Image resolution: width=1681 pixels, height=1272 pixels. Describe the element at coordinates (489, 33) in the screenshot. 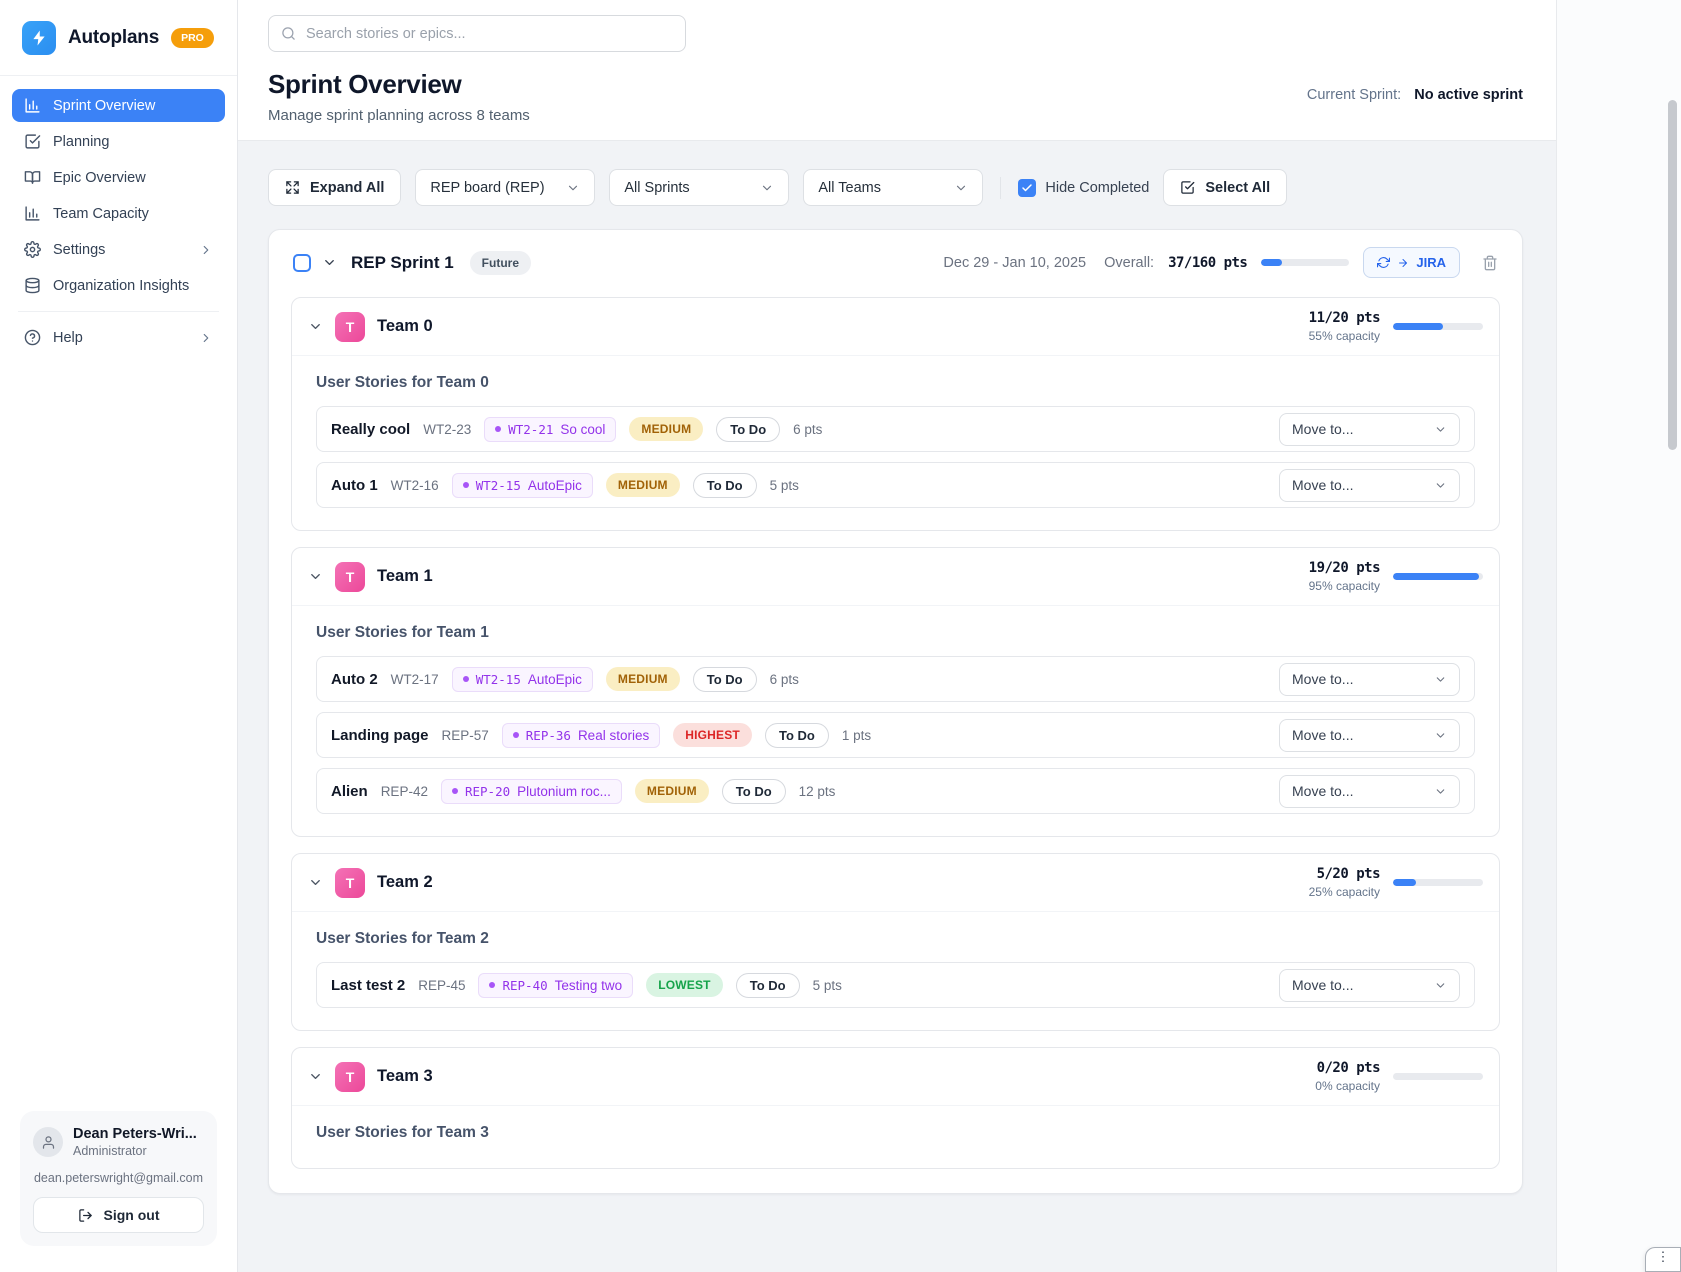

I see `search-input` at that location.